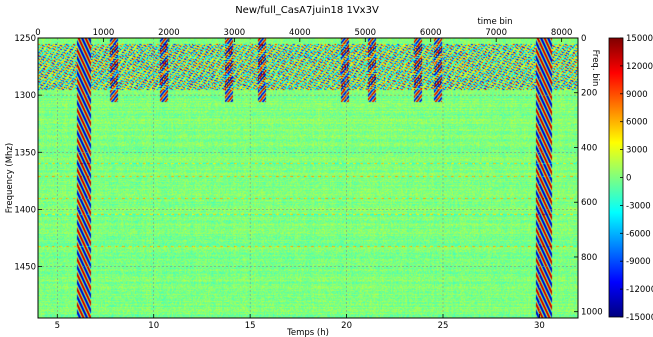 This screenshot has width=653, height=337. I want to click on top-tick-label: 5000, so click(365, 33).